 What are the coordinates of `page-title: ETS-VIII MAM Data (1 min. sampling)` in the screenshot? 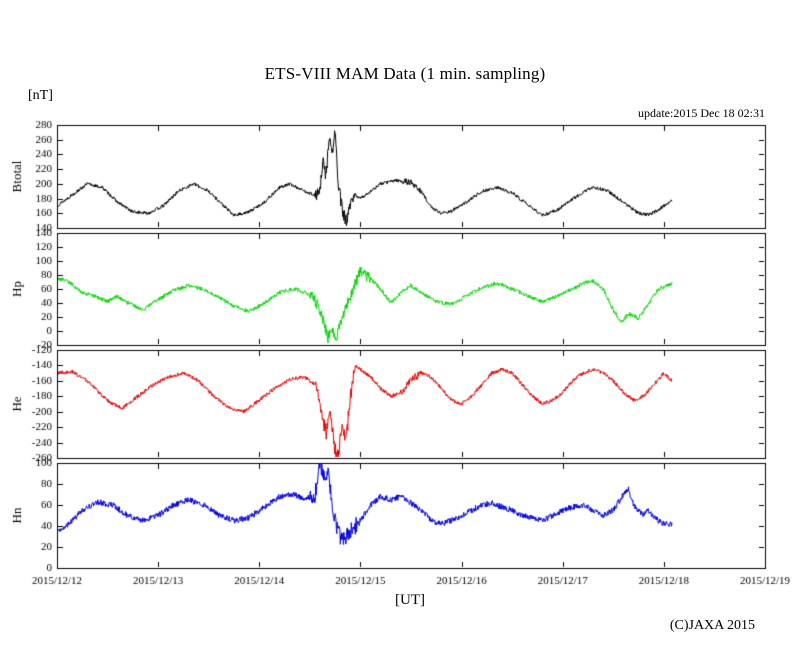 It's located at (405, 73).